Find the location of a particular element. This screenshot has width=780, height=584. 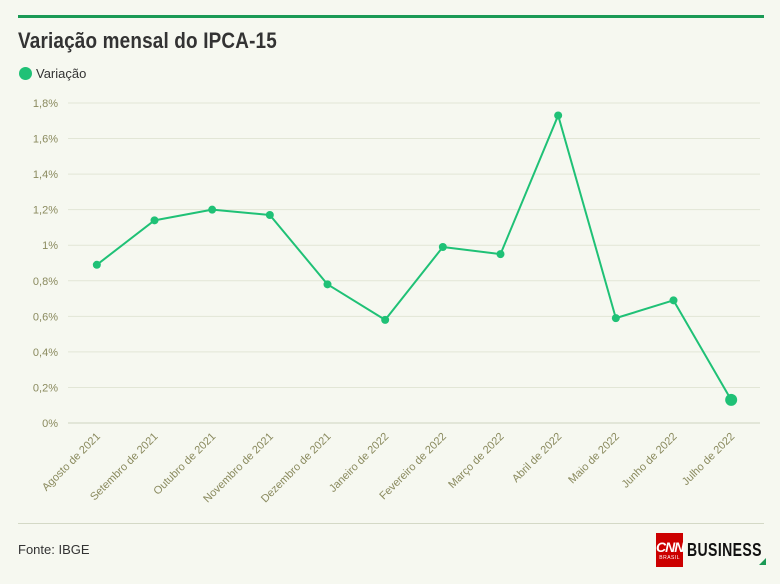

x-tick-label: Julho de 2022 is located at coordinates (708, 459).